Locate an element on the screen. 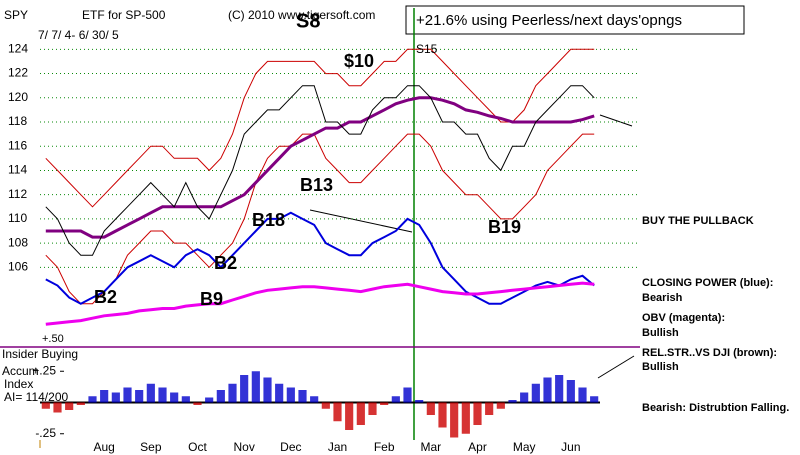  y-tick-label: 122 is located at coordinates (18, 73).